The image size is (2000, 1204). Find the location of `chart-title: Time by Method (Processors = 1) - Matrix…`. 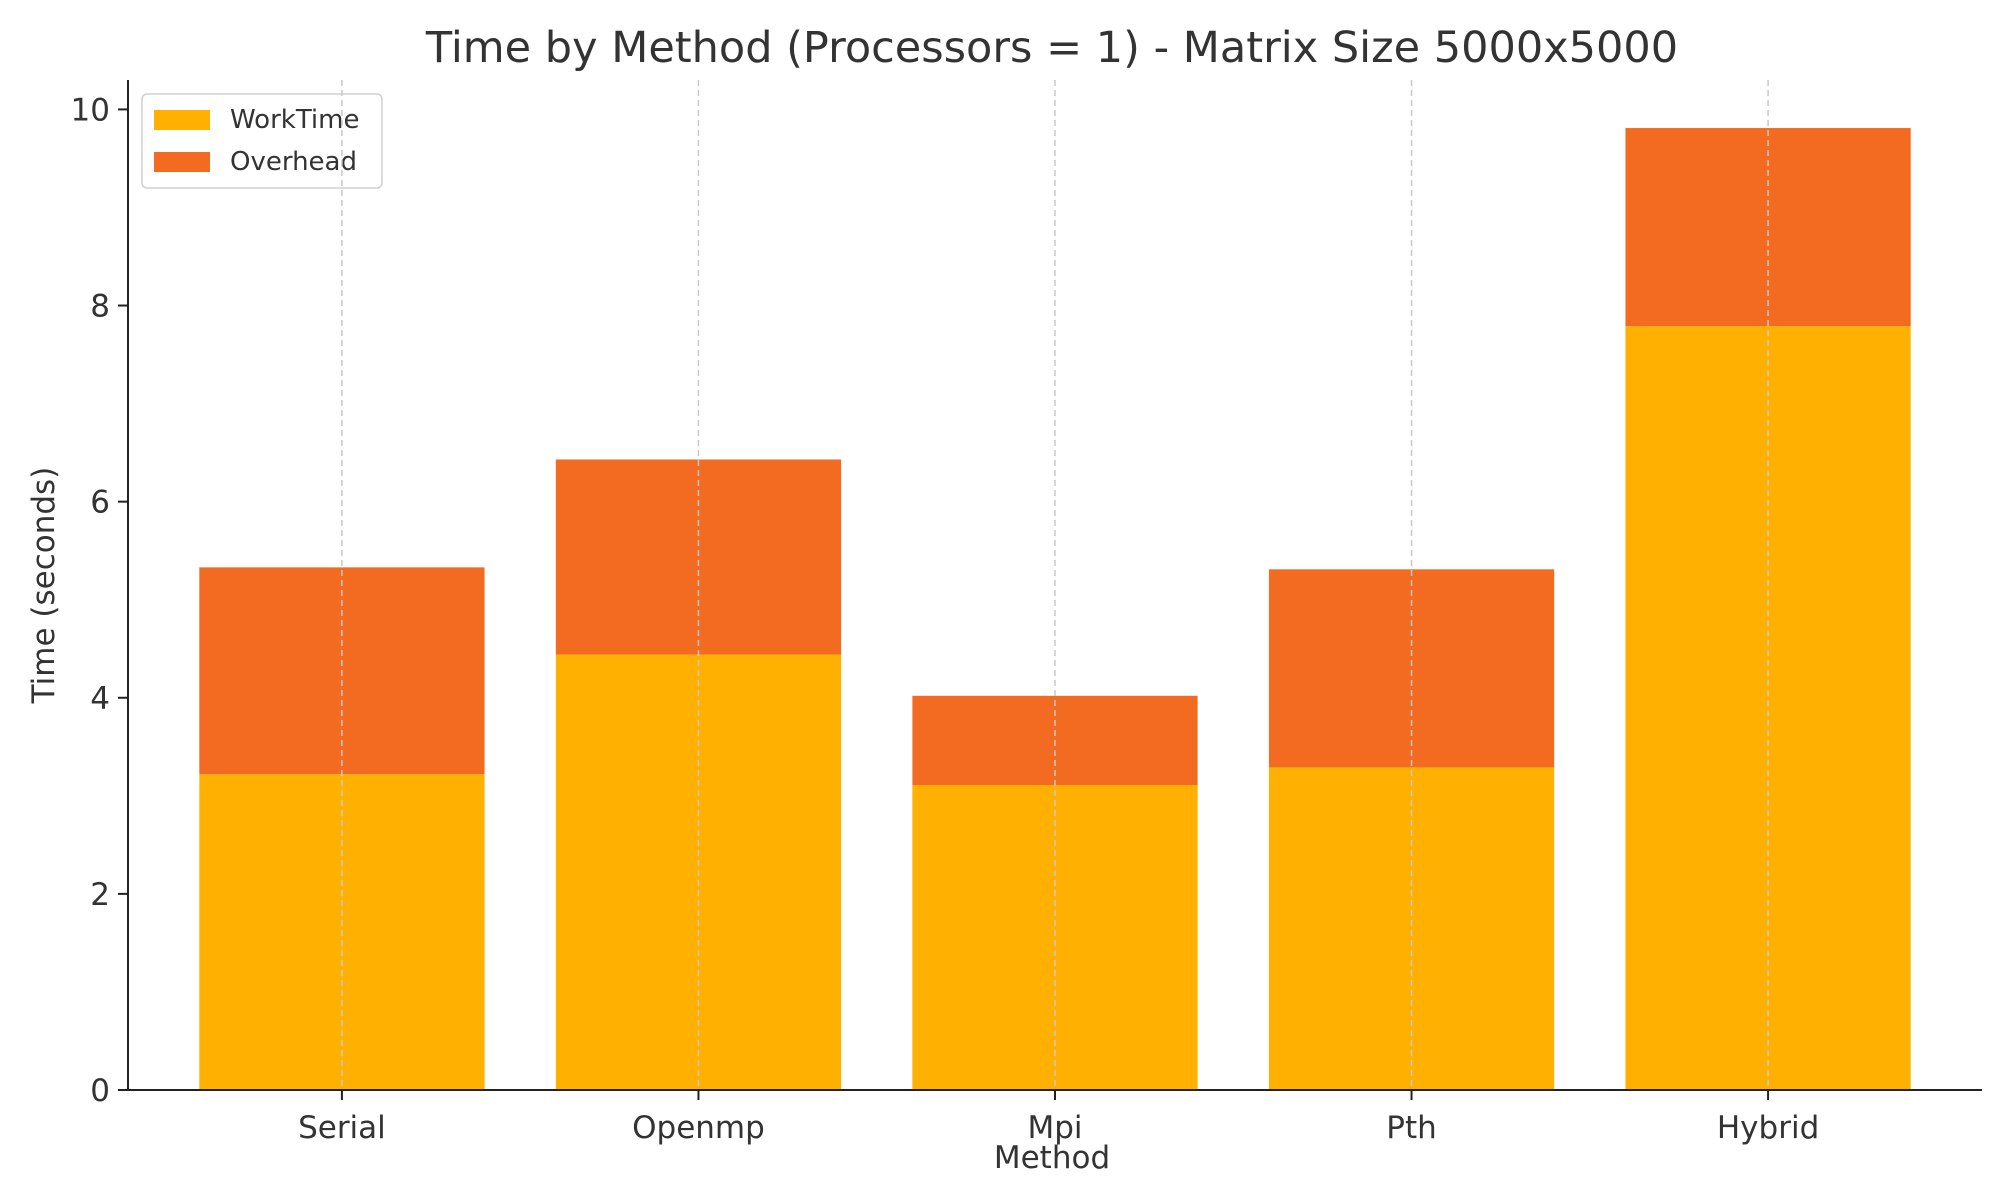

chart-title: Time by Method (Processors = 1) - Matrix… is located at coordinates (1051, 48).